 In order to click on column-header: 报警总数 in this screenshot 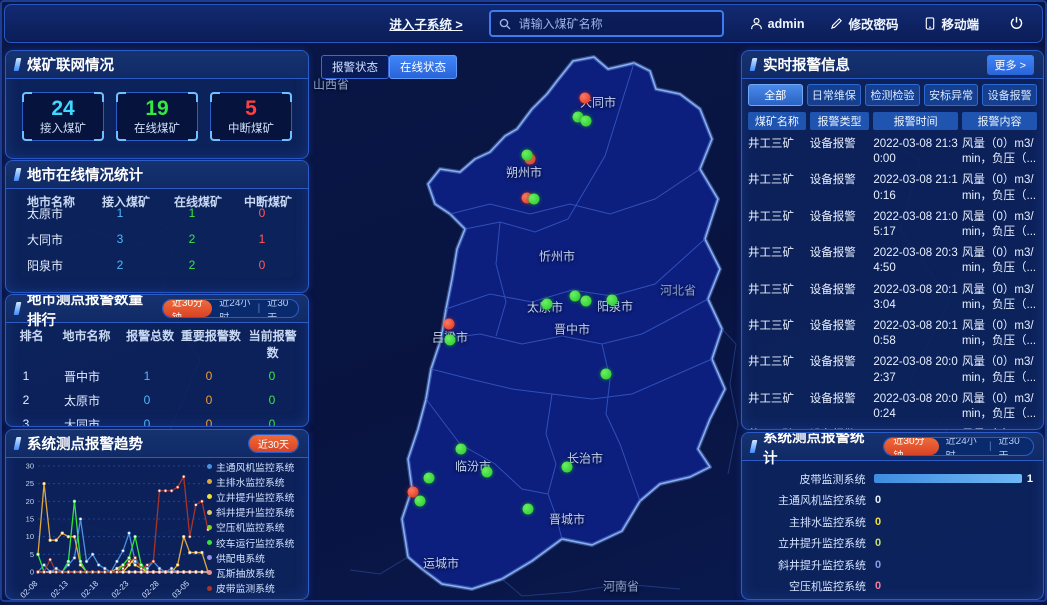, I will do `click(150, 344)`.